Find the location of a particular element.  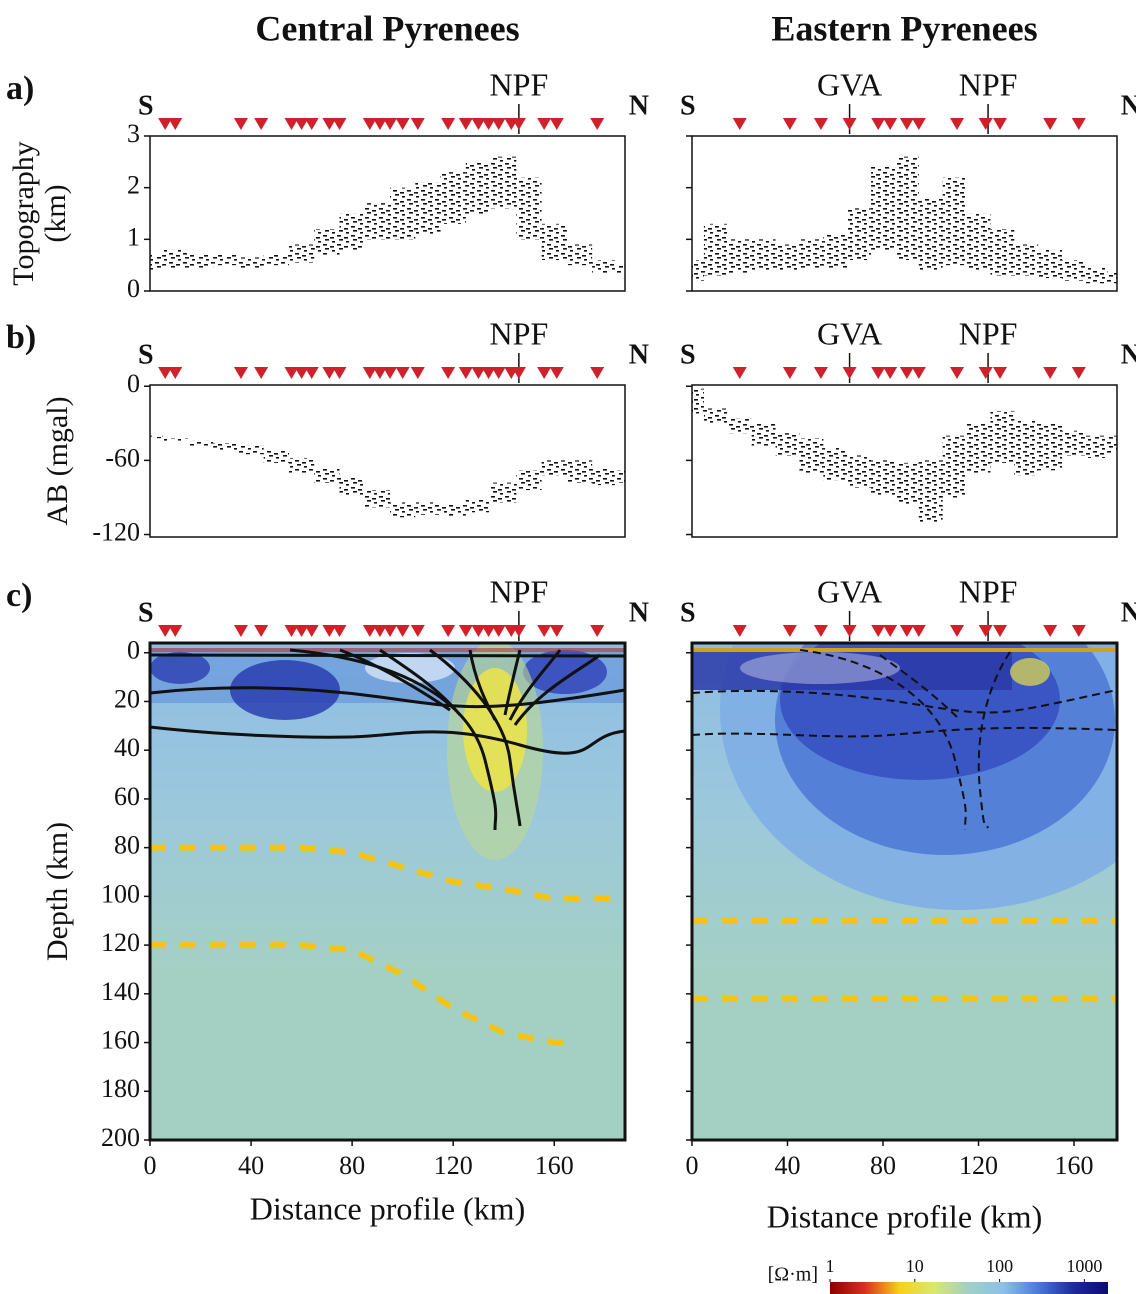

resistivity-image is located at coordinates (904, 891).